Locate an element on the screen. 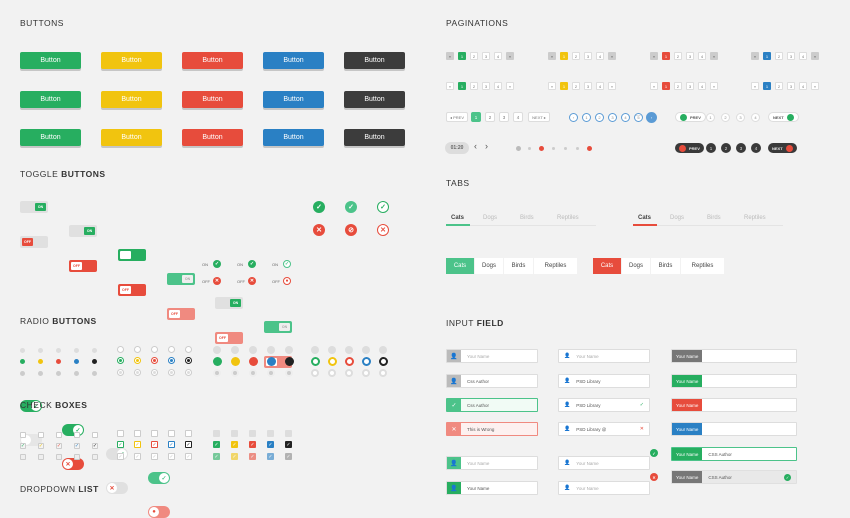 The image size is (850, 518). pagination-next-circle: › is located at coordinates (651, 117).